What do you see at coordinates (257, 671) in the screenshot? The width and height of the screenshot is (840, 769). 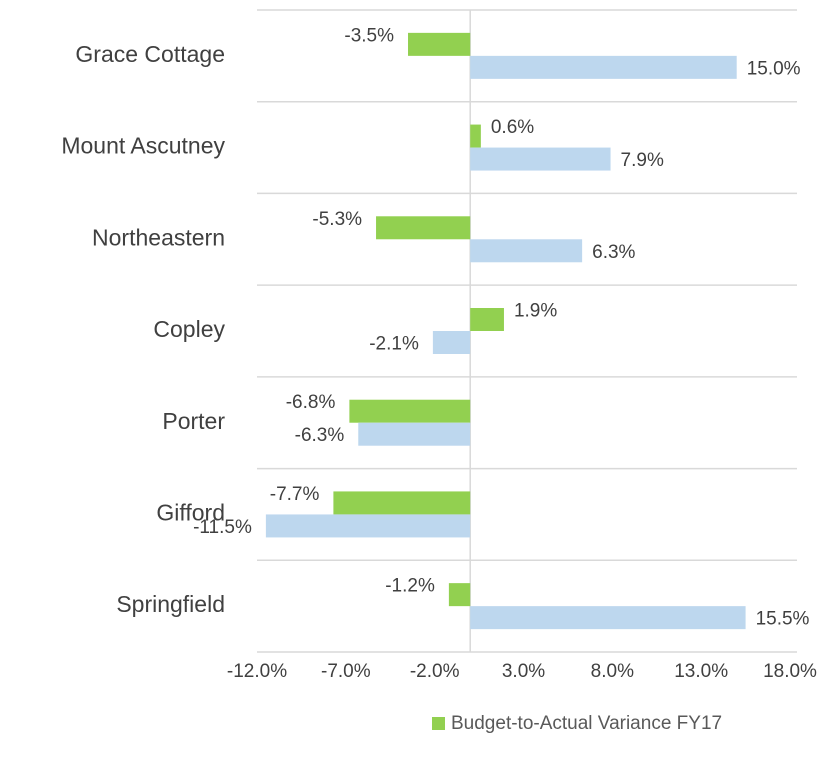 I see `x-tick-label: -12.0%` at bounding box center [257, 671].